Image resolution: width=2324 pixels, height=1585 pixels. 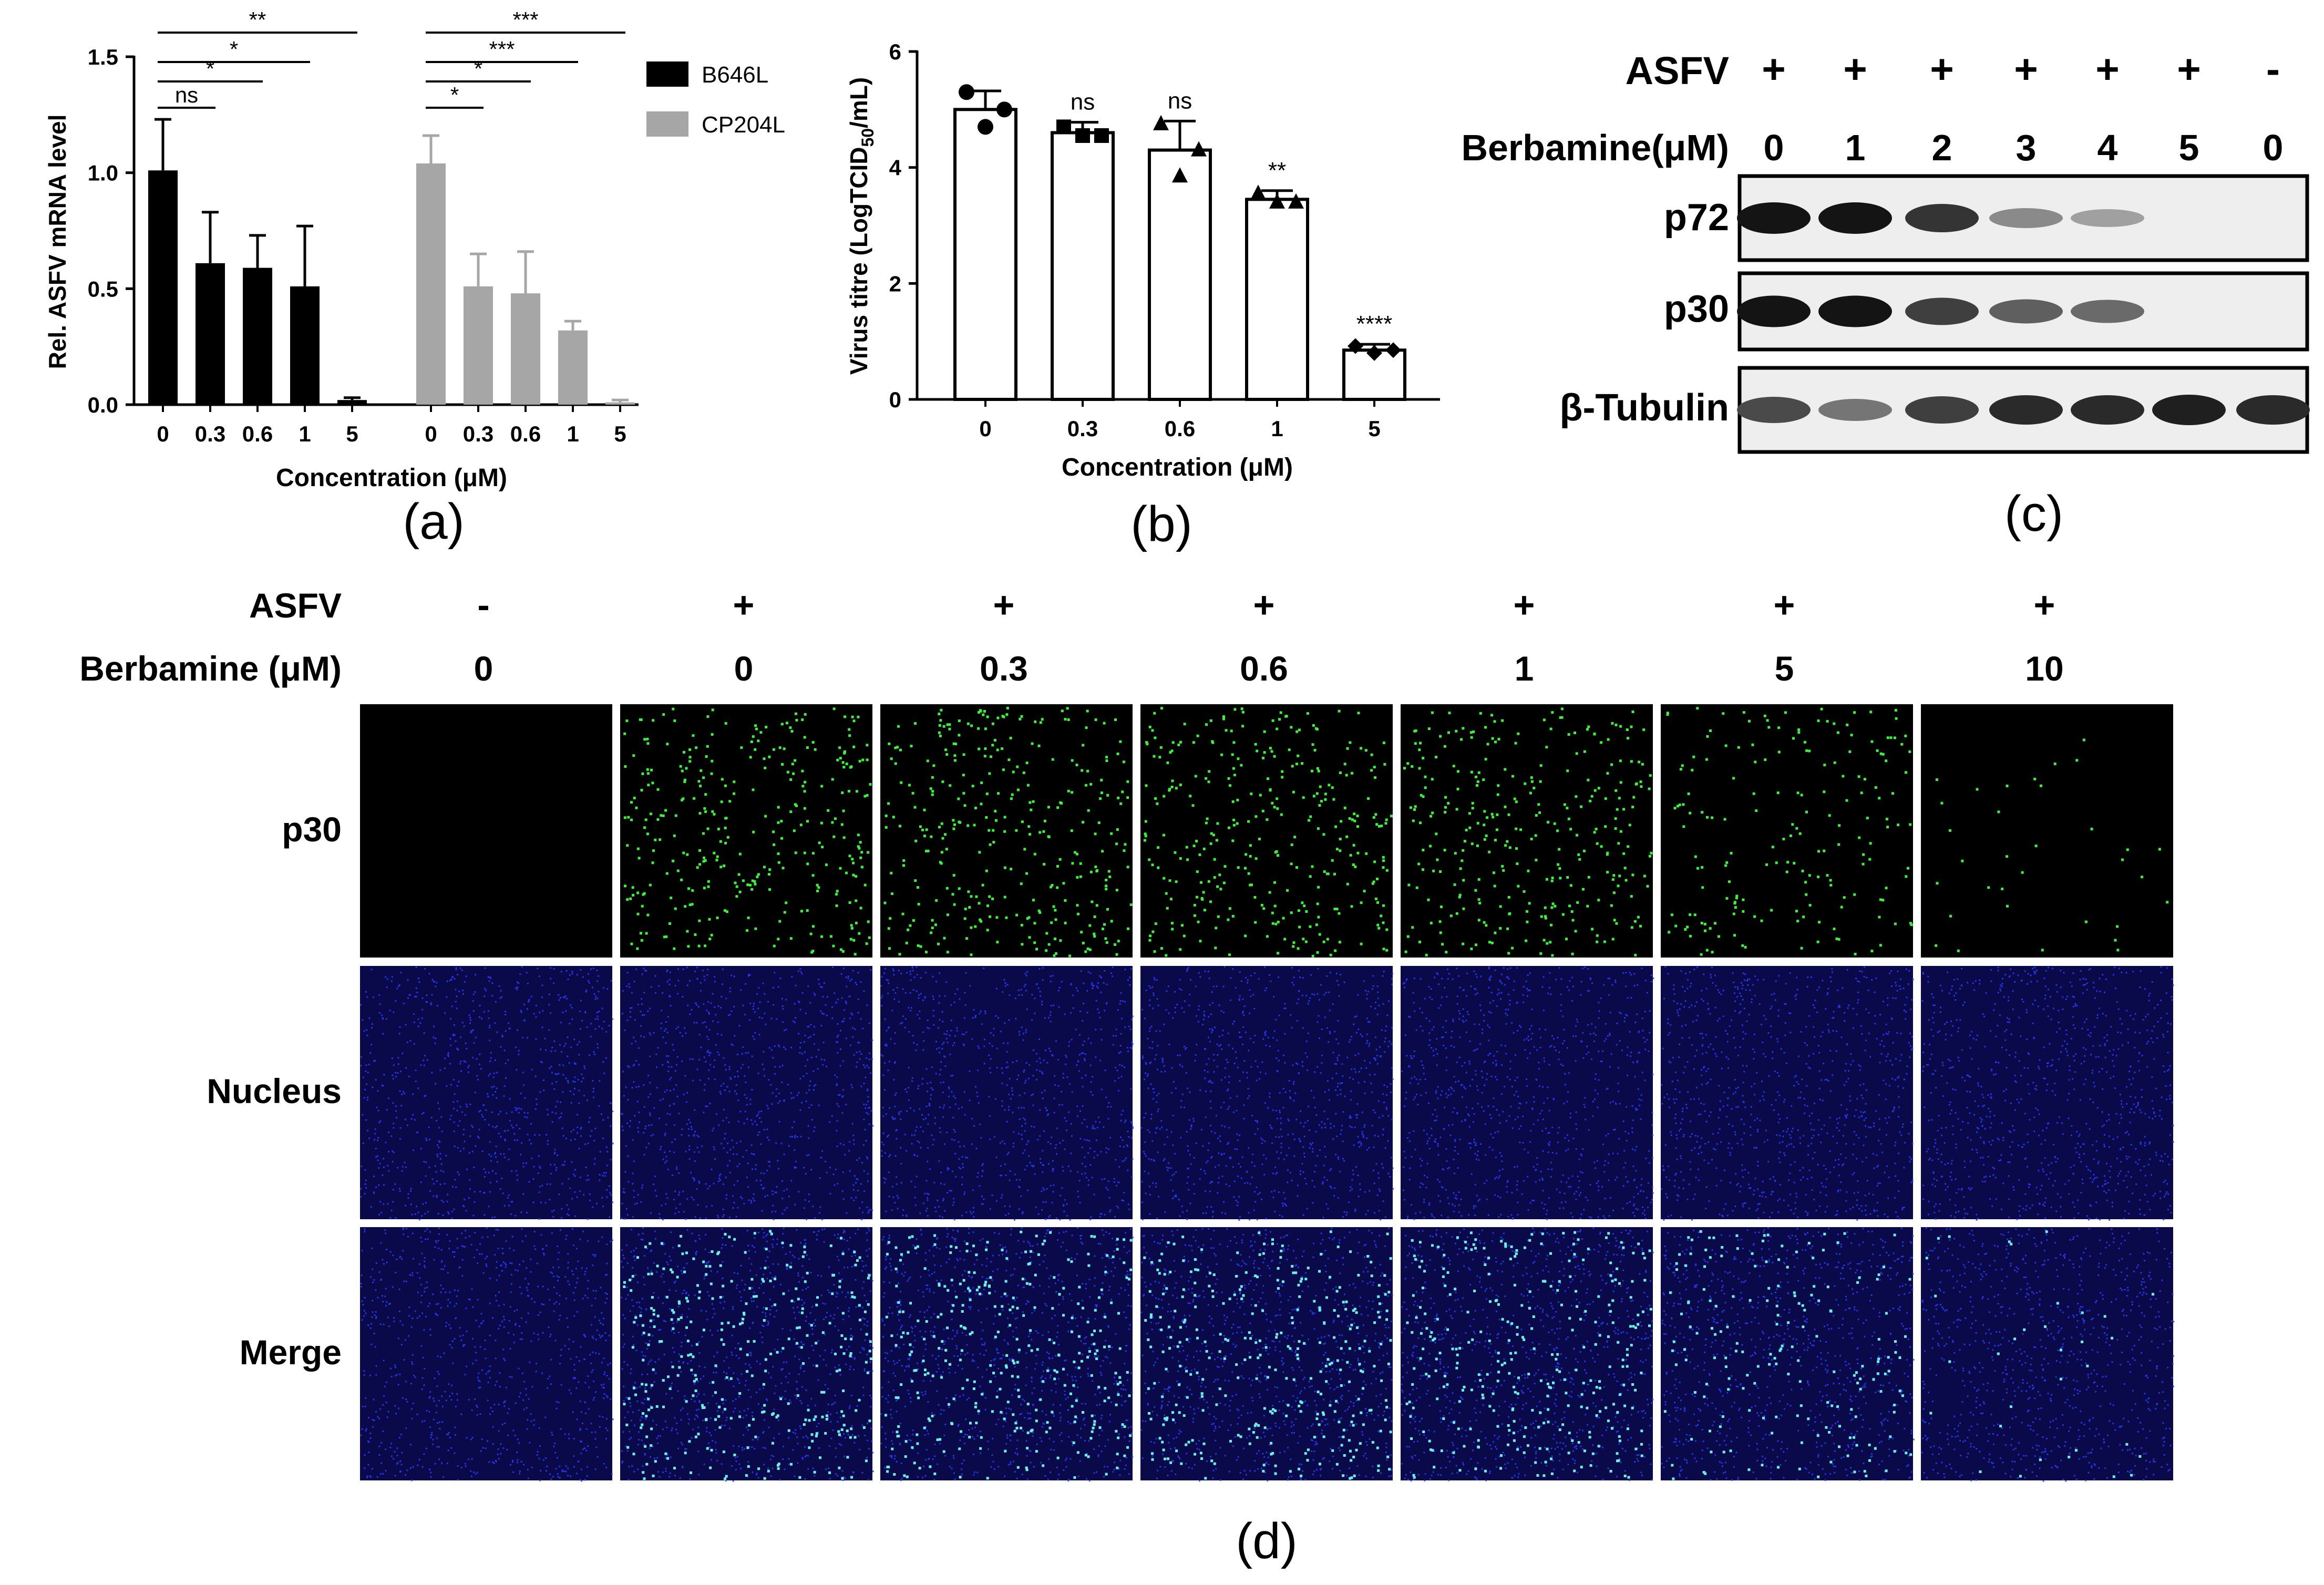 I want to click on wb-berbamine-label: Berbamine(μM), so click(x=1595, y=147).